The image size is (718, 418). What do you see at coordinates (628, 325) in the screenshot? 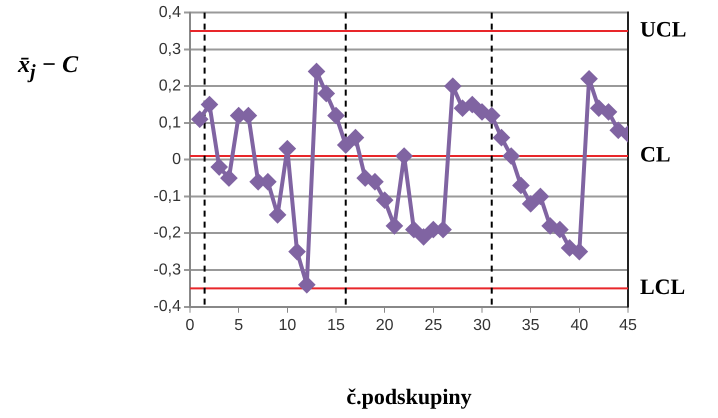
I see `x-tick-label: 45` at bounding box center [628, 325].